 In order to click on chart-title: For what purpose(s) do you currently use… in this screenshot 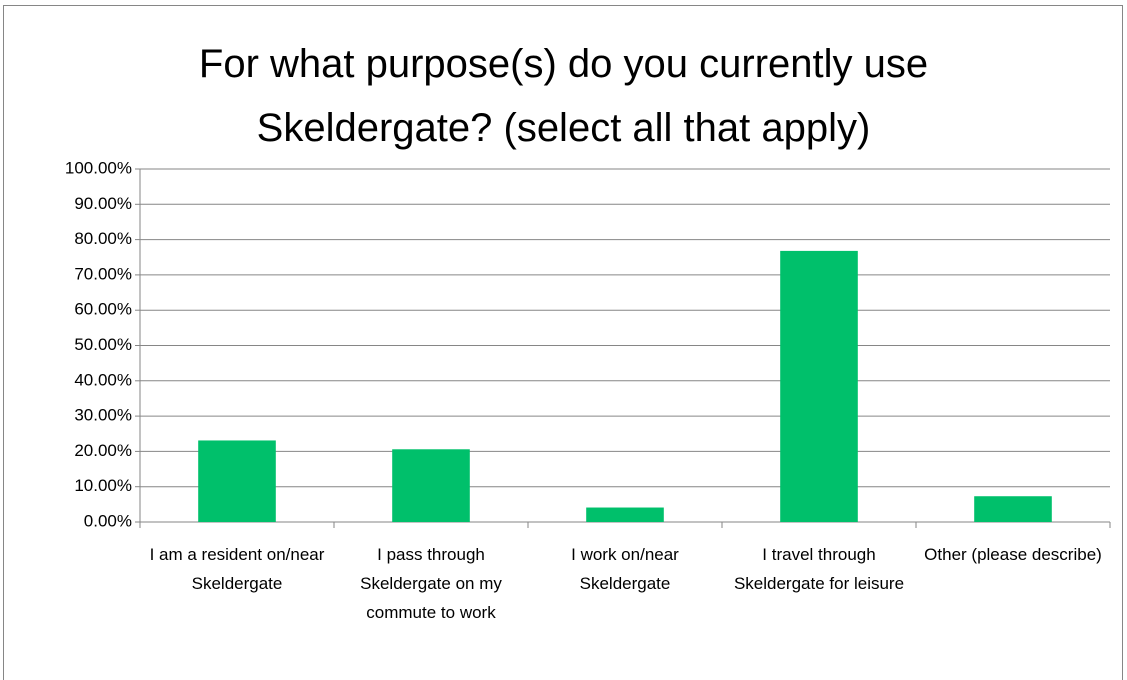, I will do `click(563, 96)`.